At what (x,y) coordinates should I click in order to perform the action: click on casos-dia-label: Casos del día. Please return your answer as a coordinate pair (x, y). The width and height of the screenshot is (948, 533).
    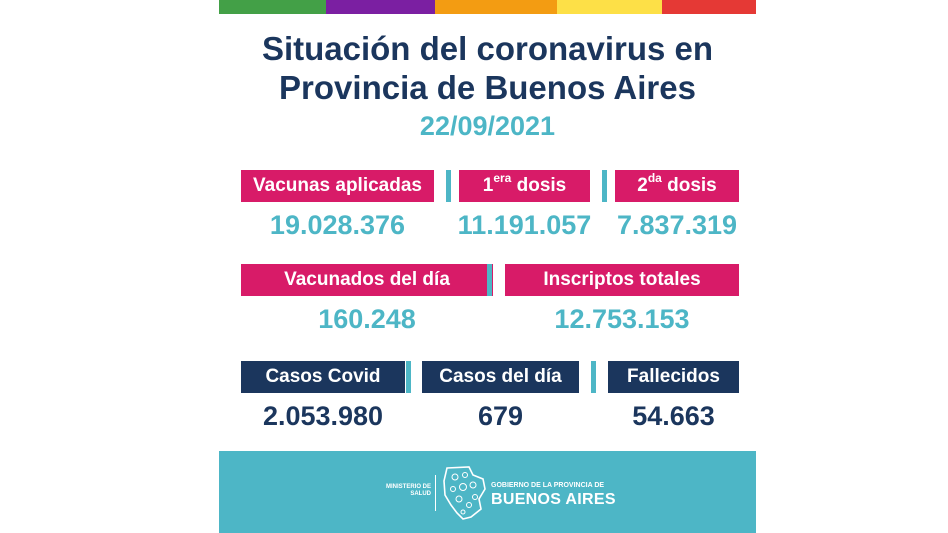
    Looking at the image, I should click on (500, 377).